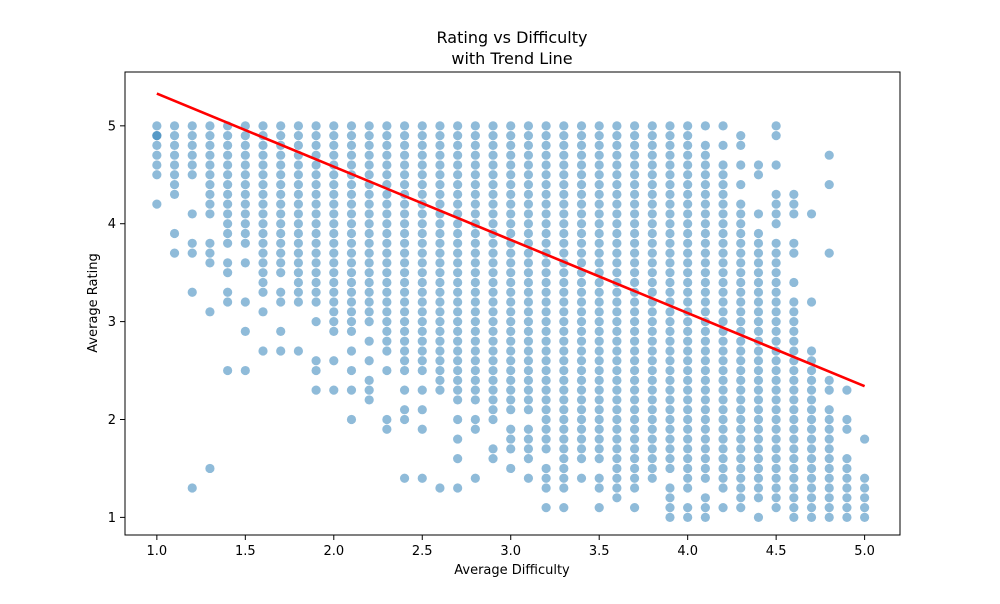  What do you see at coordinates (599, 551) in the screenshot?
I see `x-tick-label: 3.5` at bounding box center [599, 551].